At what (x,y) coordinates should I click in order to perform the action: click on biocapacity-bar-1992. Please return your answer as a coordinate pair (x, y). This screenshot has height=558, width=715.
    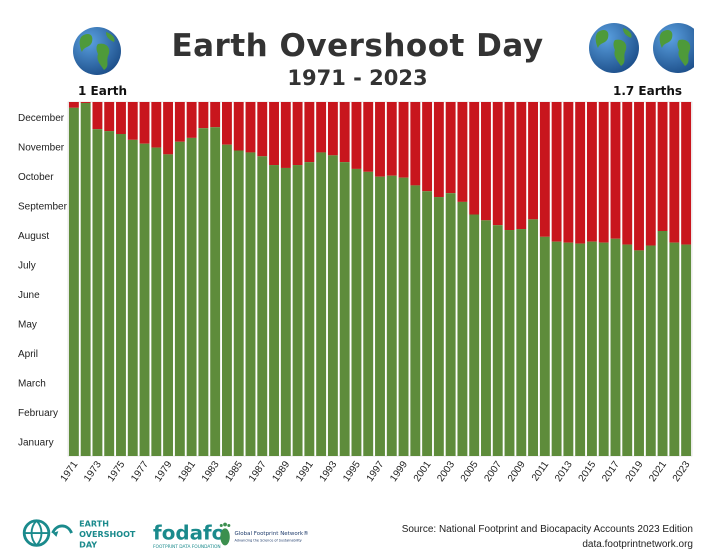
    Looking at the image, I should click on (321, 304).